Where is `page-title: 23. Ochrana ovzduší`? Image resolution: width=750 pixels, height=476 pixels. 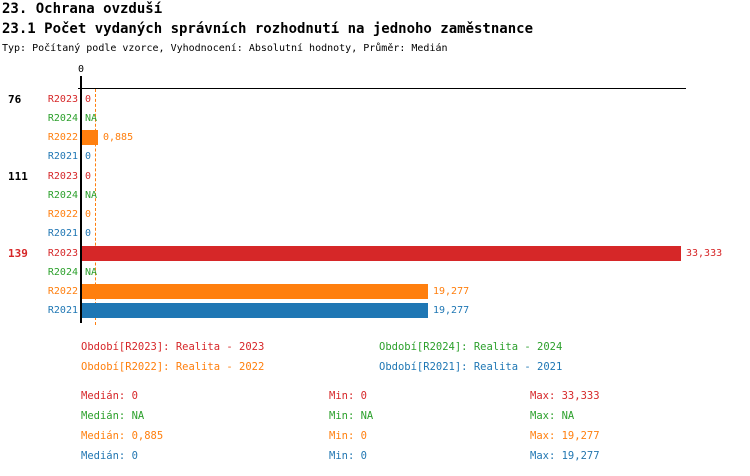 page-title: 23. Ochrana ovzduší is located at coordinates (82, 9).